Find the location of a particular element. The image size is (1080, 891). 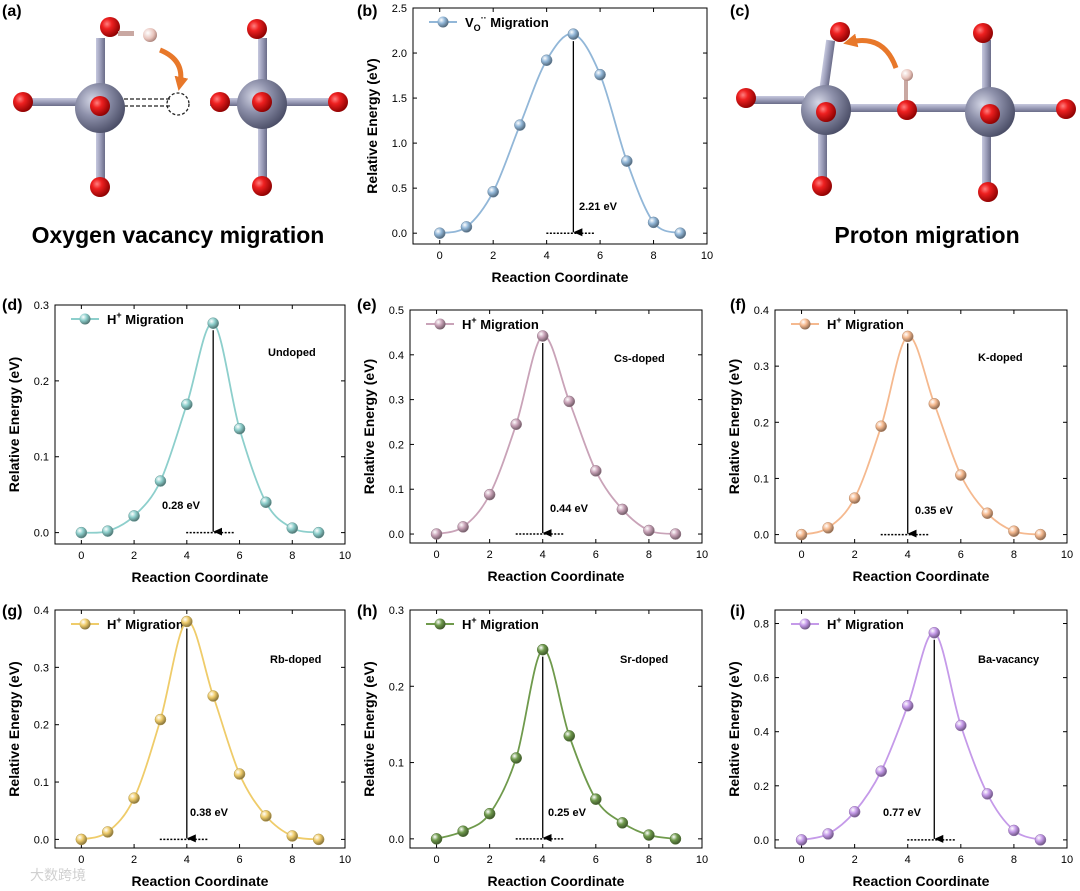

barrier-label: 0.38 eV is located at coordinates (209, 813).